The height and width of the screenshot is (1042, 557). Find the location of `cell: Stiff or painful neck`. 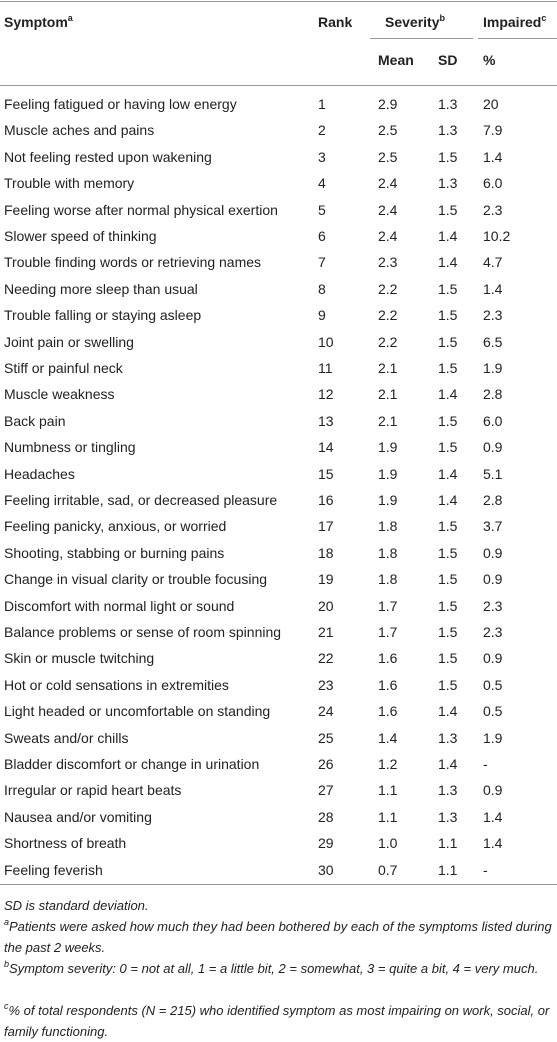

cell: Stiff or painful neck is located at coordinates (63, 368).